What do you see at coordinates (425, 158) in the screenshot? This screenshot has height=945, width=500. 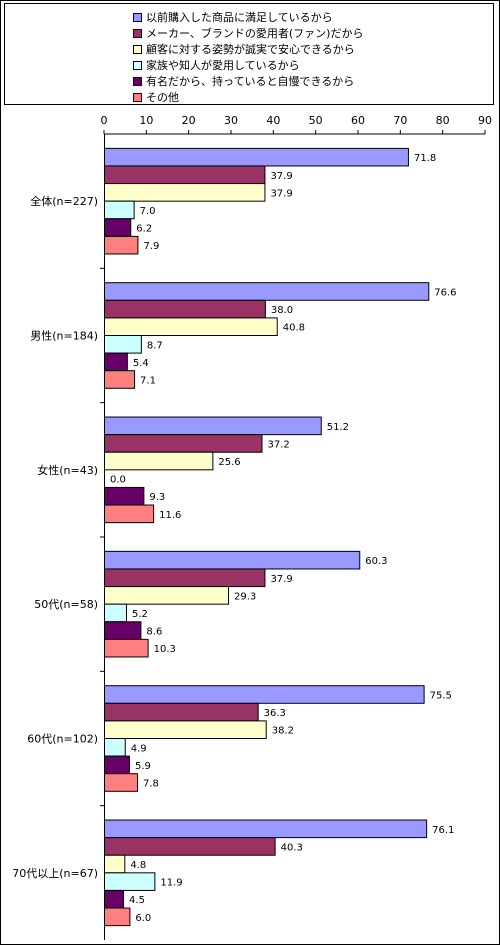 I see `data-label: 71.8` at bounding box center [425, 158].